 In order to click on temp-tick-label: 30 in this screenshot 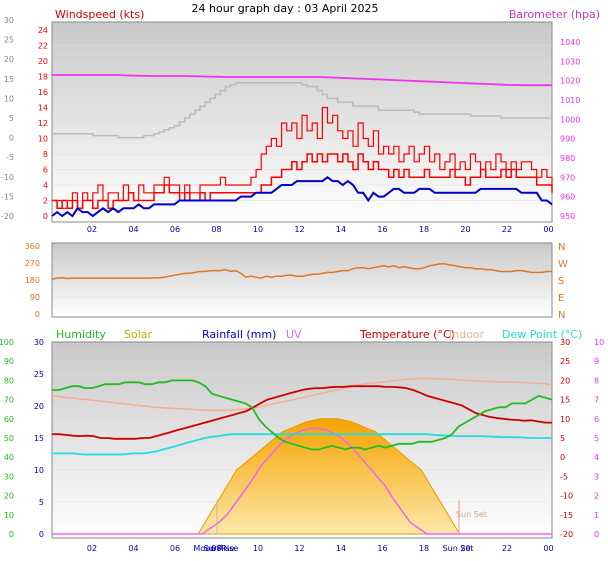, I will do `click(565, 342)`.